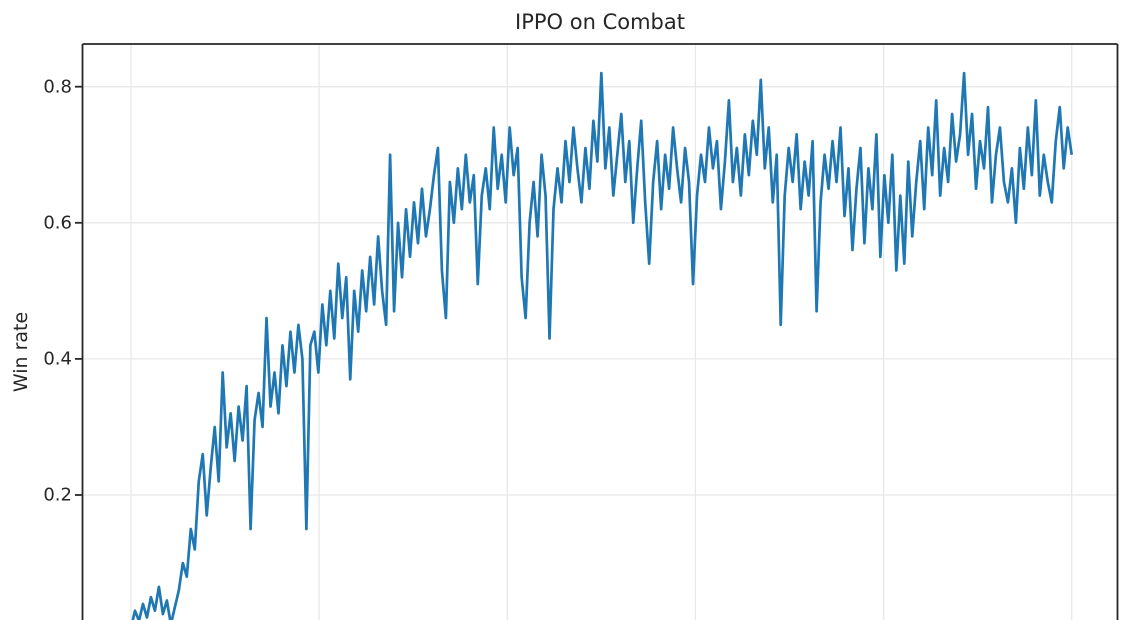 This screenshot has width=1129, height=620. What do you see at coordinates (78, 290) in the screenshot?
I see `y-tick-marks` at bounding box center [78, 290].